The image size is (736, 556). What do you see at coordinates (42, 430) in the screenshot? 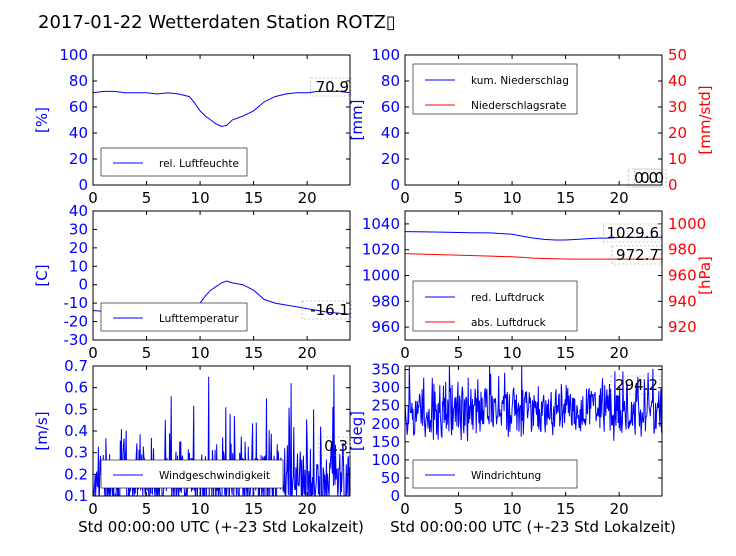
I see `y-axis-label: [m/s]` at bounding box center [42, 430].